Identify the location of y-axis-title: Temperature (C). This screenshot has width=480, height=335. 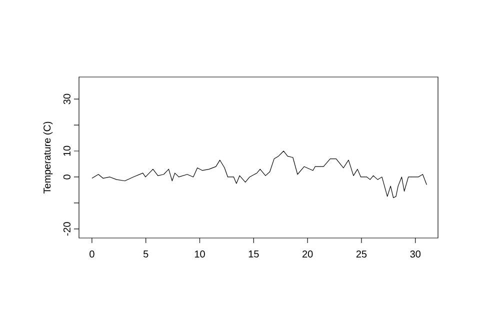
(48, 158).